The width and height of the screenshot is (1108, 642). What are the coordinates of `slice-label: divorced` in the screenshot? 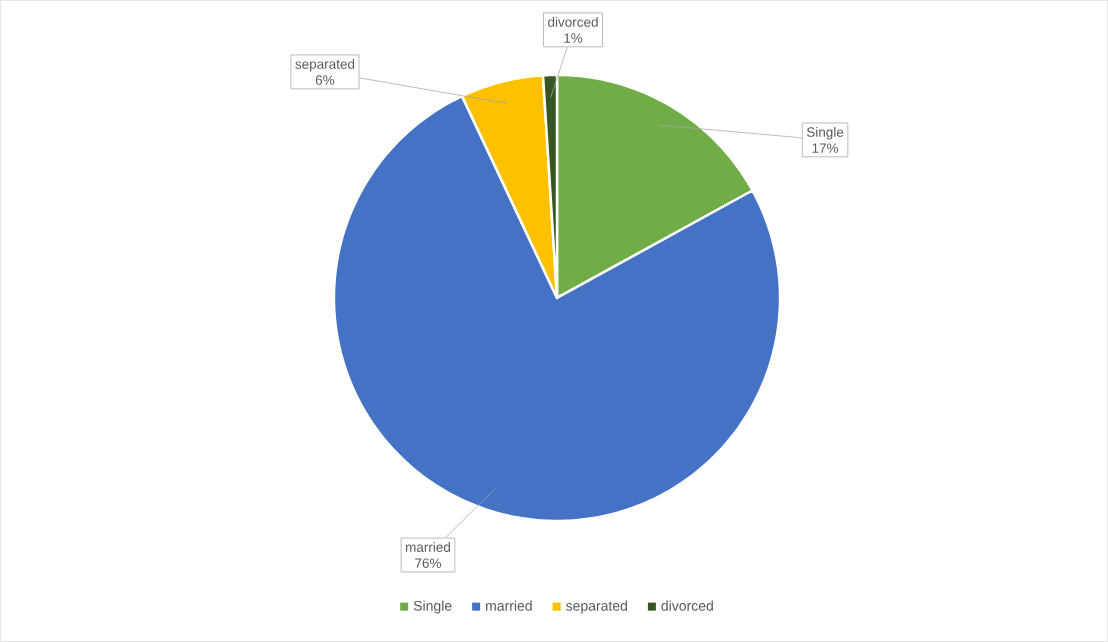 It's located at (573, 21).